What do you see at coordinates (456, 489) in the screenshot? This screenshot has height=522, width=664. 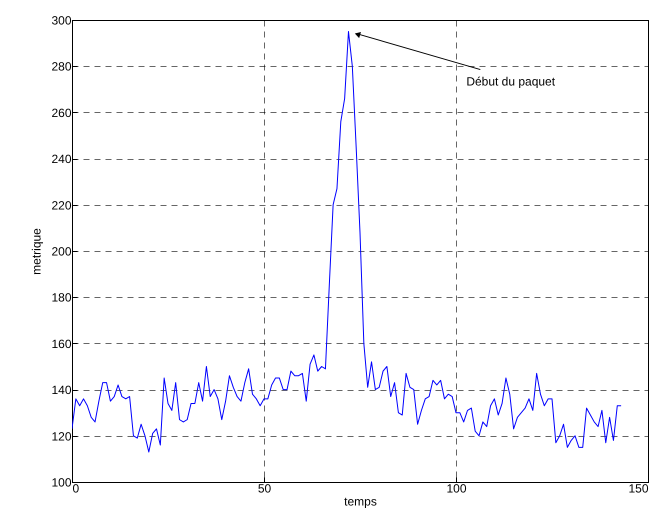 I see `x-tick-label: 100` at bounding box center [456, 489].